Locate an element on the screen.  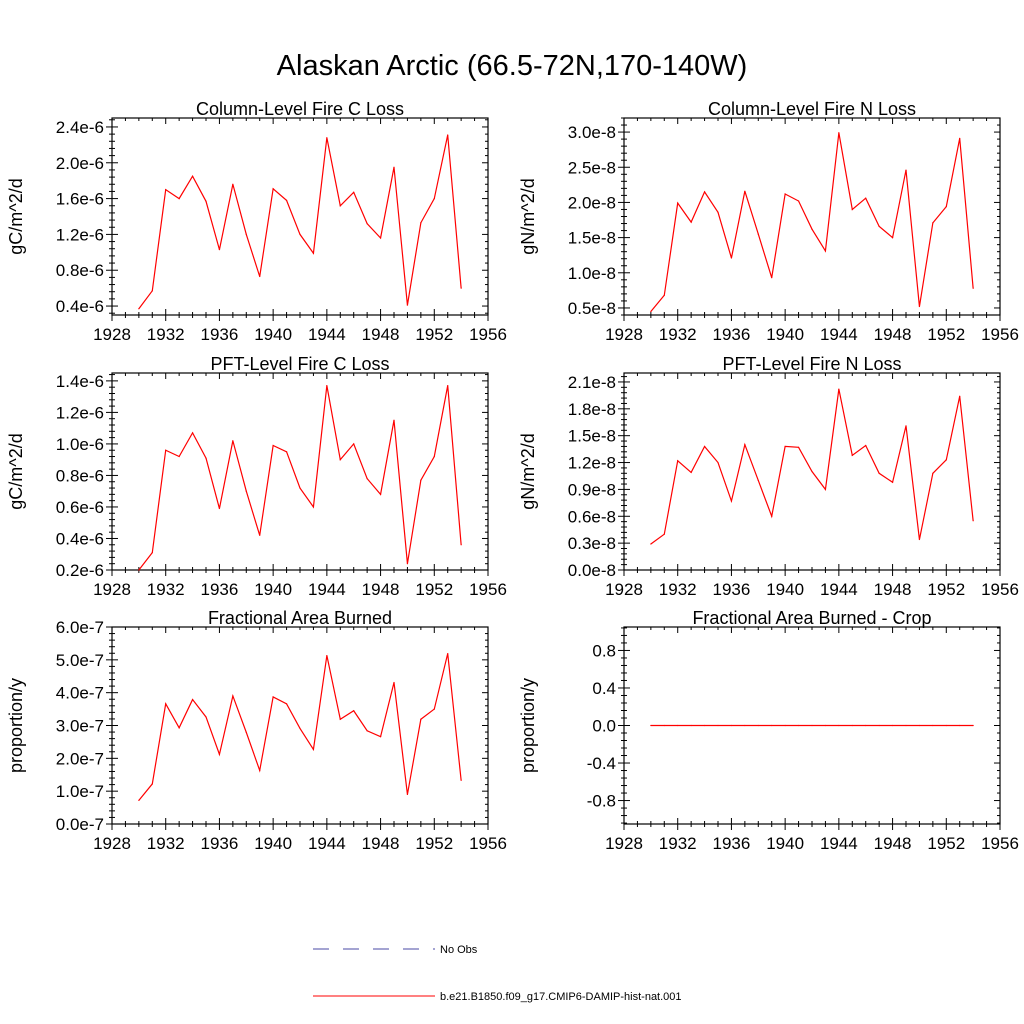
panel-title: Fractional Area Burned is located at coordinates (300, 618).